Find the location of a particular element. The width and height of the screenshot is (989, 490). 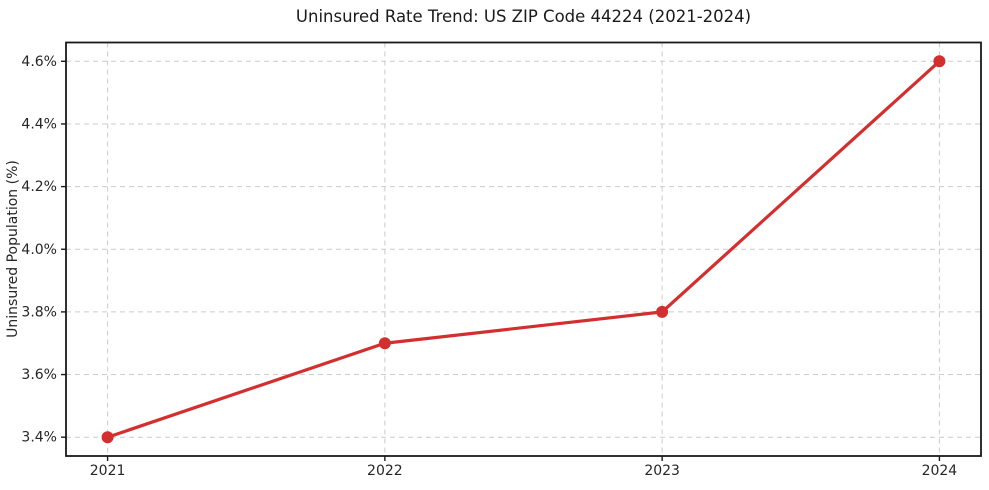

x-tick-label: 2024 is located at coordinates (940, 471).